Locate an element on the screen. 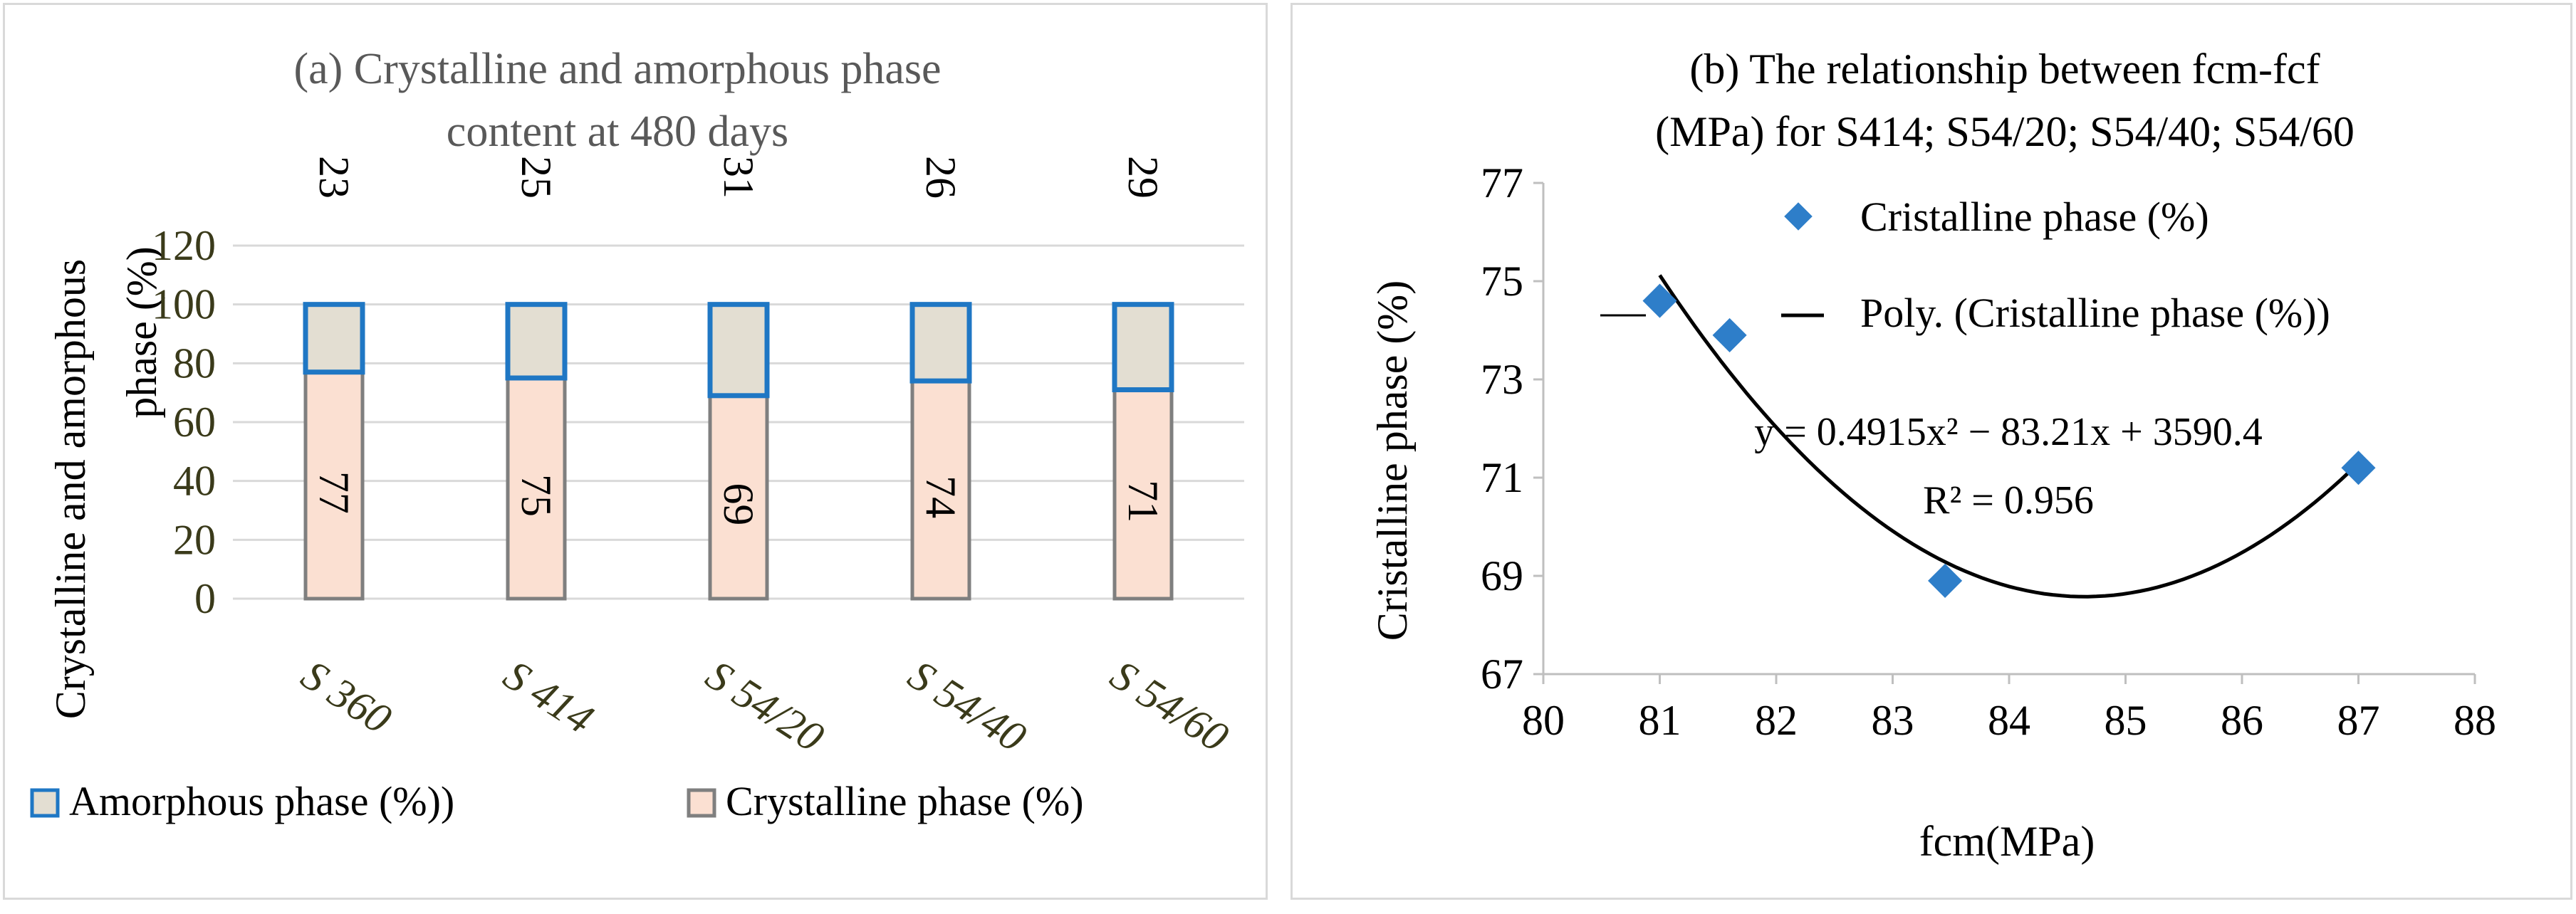  ytick-a-80: 80 is located at coordinates (194, 364).